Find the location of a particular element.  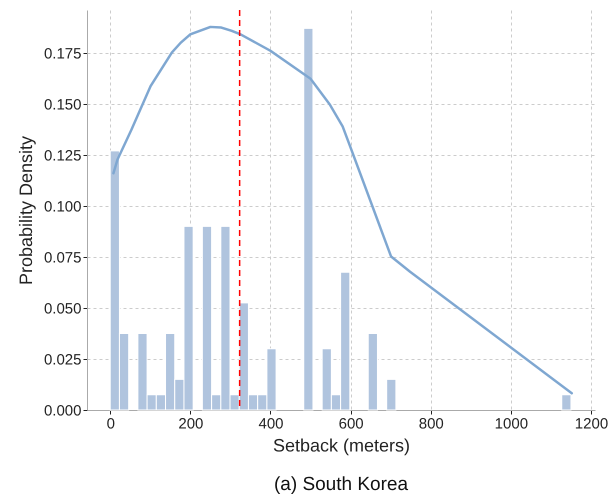

y-tick-label: 0.025 is located at coordinates (63, 359).